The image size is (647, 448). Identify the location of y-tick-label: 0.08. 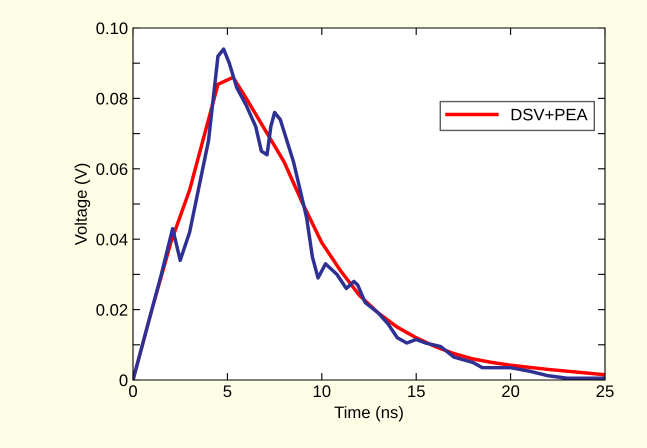
(112, 98).